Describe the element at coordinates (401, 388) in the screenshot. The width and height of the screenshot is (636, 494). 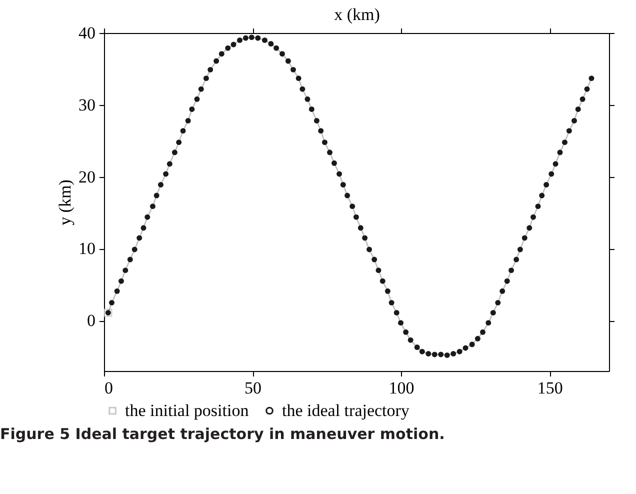
I see `x-tick-label: 100` at that location.